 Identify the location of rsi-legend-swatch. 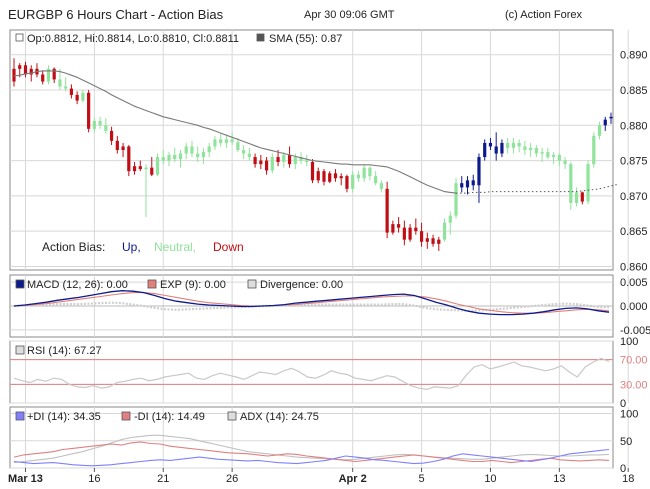
(20, 350).